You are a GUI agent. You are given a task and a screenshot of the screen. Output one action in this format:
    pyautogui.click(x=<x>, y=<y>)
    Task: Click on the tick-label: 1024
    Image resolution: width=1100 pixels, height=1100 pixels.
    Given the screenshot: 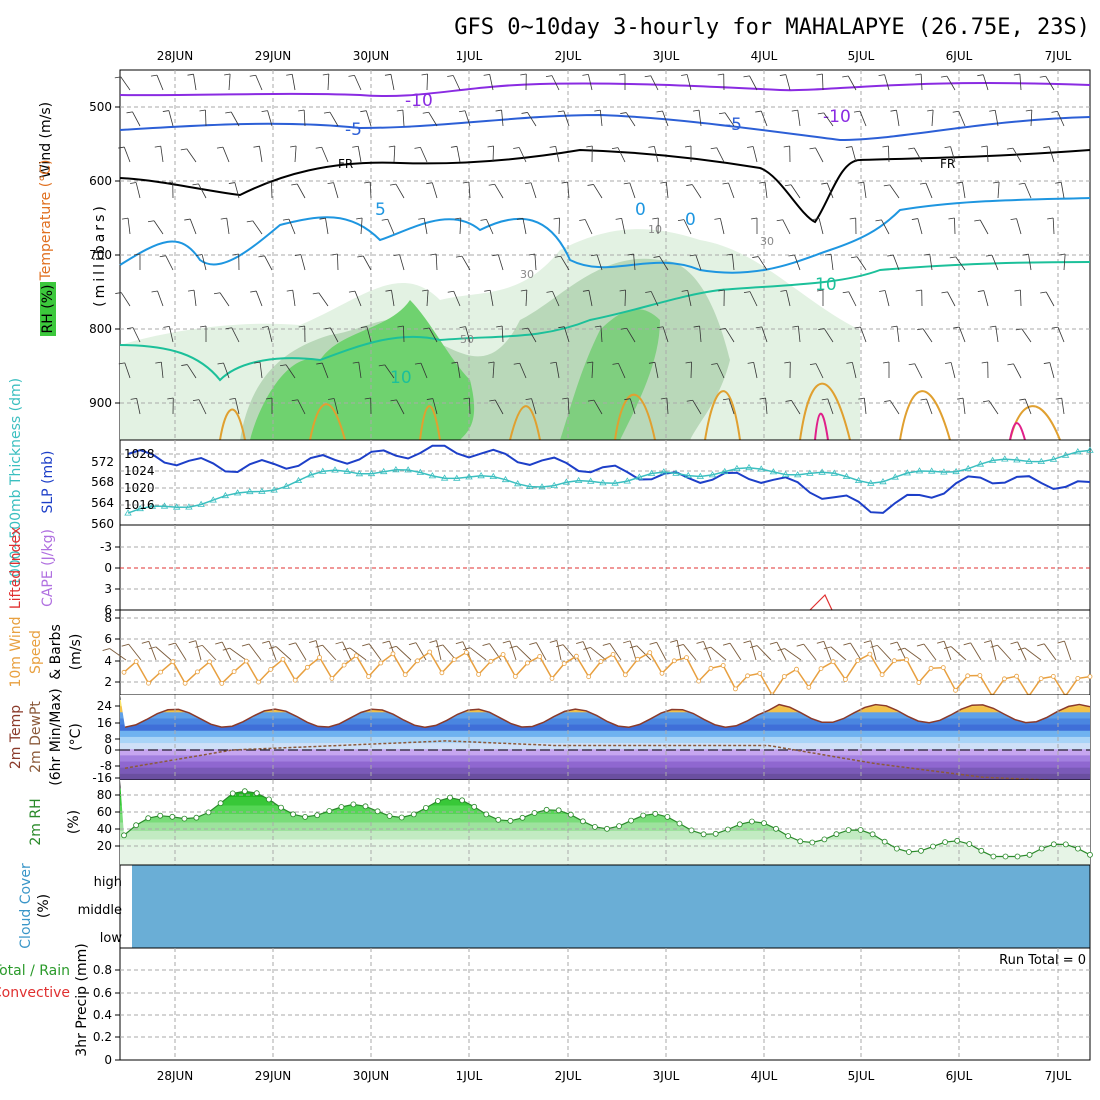 What is the action you would take?
    pyautogui.click(x=139, y=471)
    